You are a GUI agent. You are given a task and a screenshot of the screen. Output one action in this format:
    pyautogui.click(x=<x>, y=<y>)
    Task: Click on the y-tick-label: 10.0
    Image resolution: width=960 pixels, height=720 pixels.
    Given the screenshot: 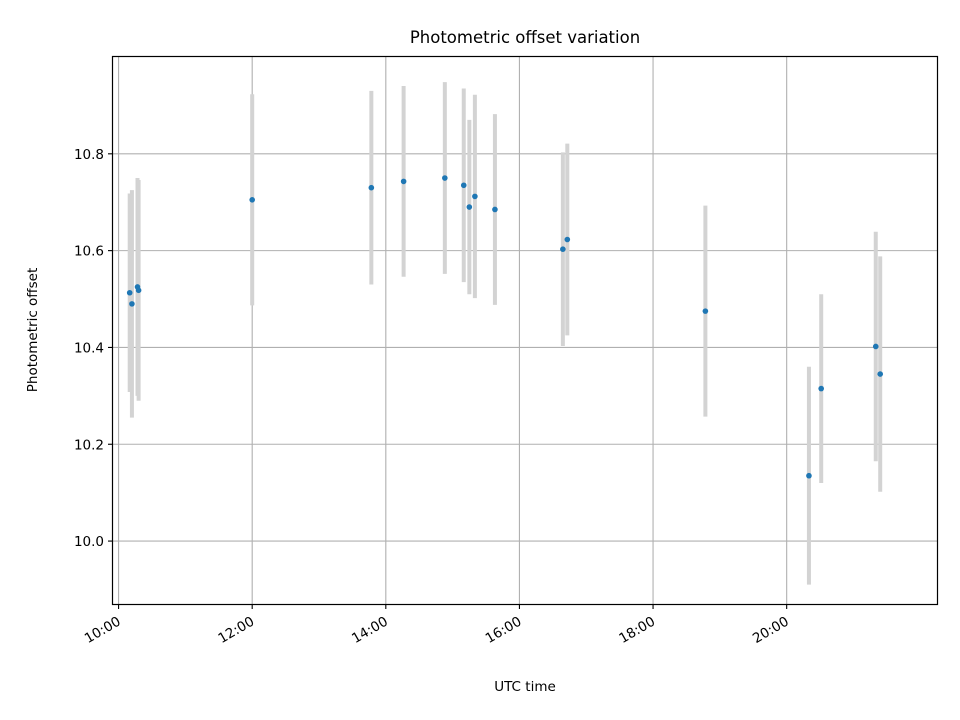 What is the action you would take?
    pyautogui.click(x=89, y=542)
    